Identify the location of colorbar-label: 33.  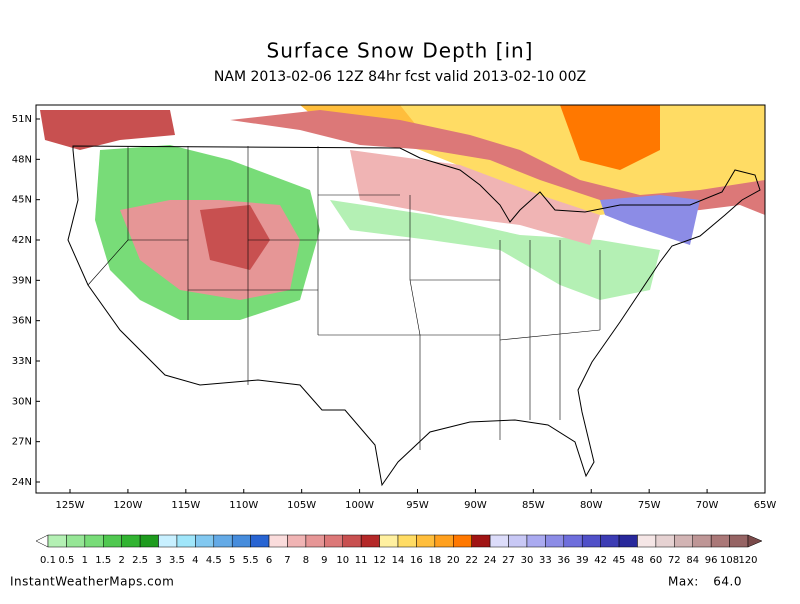
(545, 560).